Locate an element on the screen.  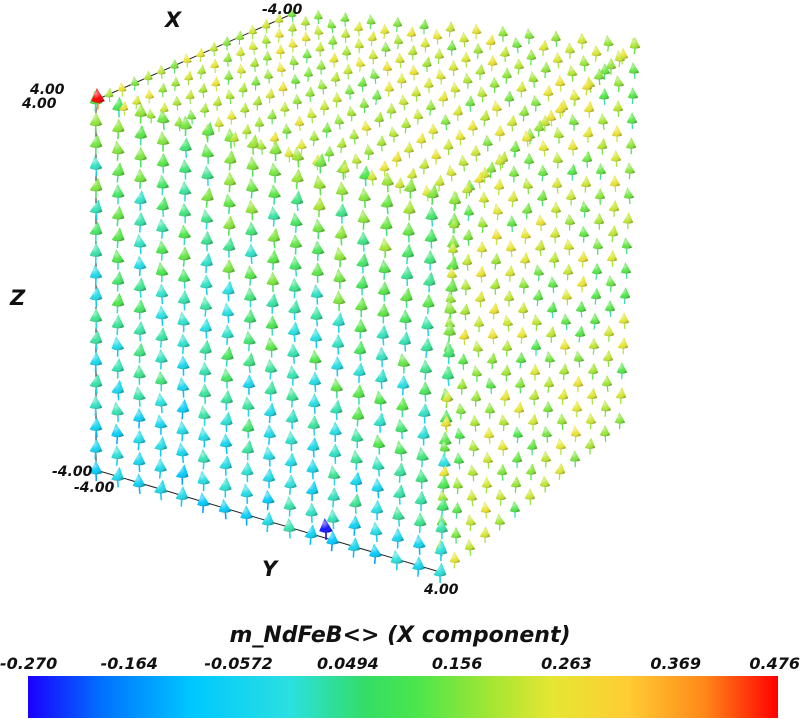
legend-tick-1: -0.164 is located at coordinates (129, 663).